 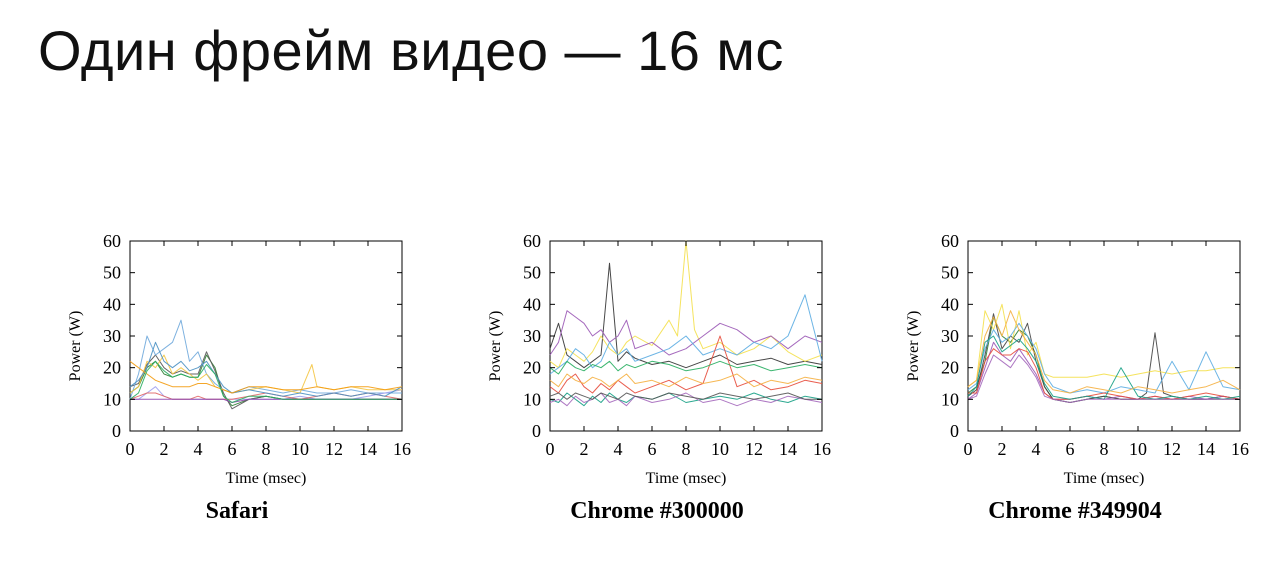 I want to click on chart-title: Safari, so click(x=237, y=511).